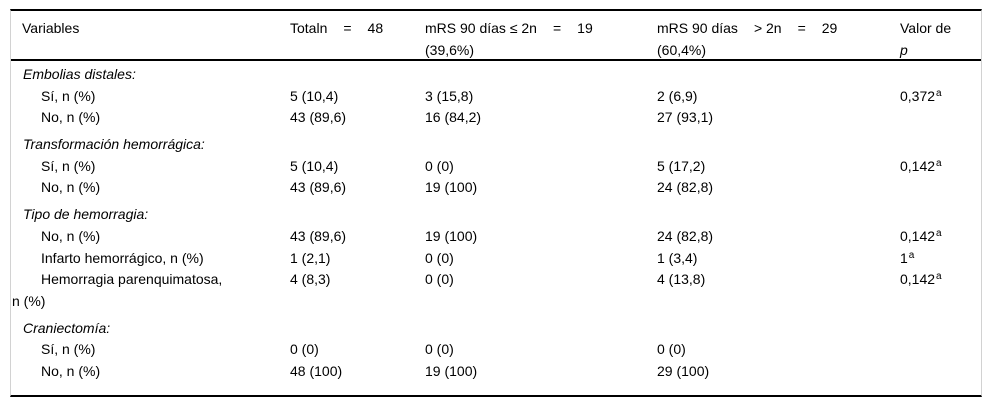 This screenshot has width=992, height=409. Describe the element at coordinates (496, 75) in the screenshot. I see `section-row-embolias-distales: Embolias distales:` at that location.